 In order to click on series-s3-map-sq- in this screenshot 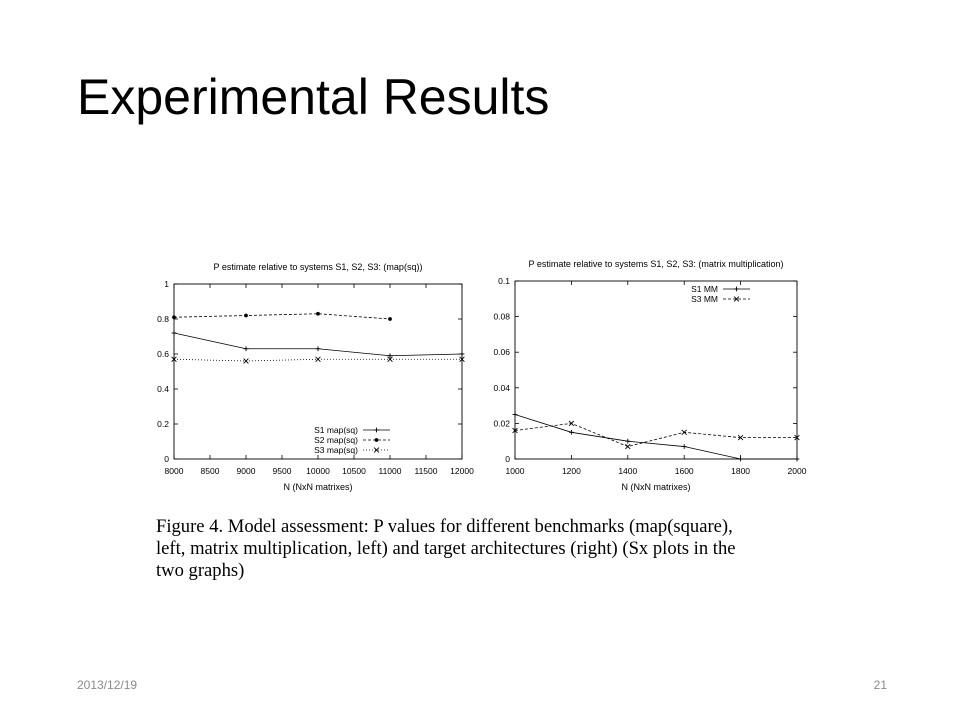, I will do `click(318, 360)`.